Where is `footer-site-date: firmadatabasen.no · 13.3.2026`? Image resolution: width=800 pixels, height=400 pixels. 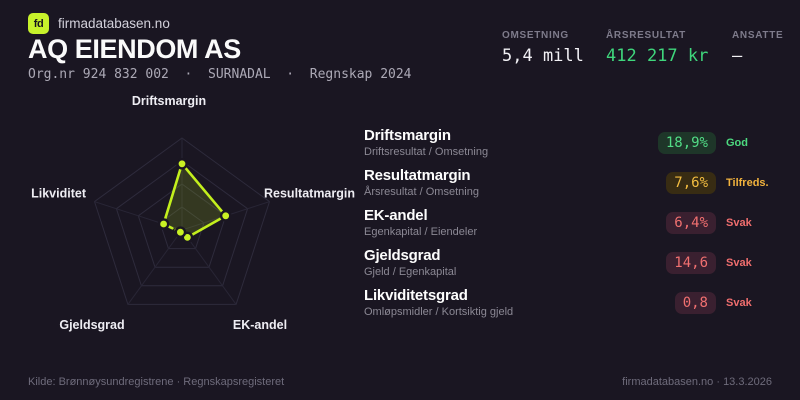
footer-site-date: firmadatabasen.no · 13.3.2026 is located at coordinates (697, 382).